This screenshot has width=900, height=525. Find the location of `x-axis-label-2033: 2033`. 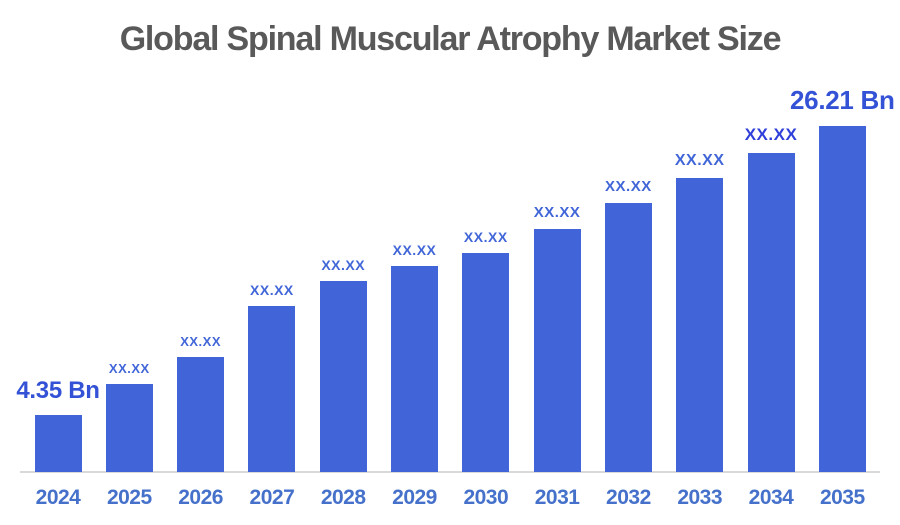

x-axis-label-2033: 2033 is located at coordinates (700, 497).